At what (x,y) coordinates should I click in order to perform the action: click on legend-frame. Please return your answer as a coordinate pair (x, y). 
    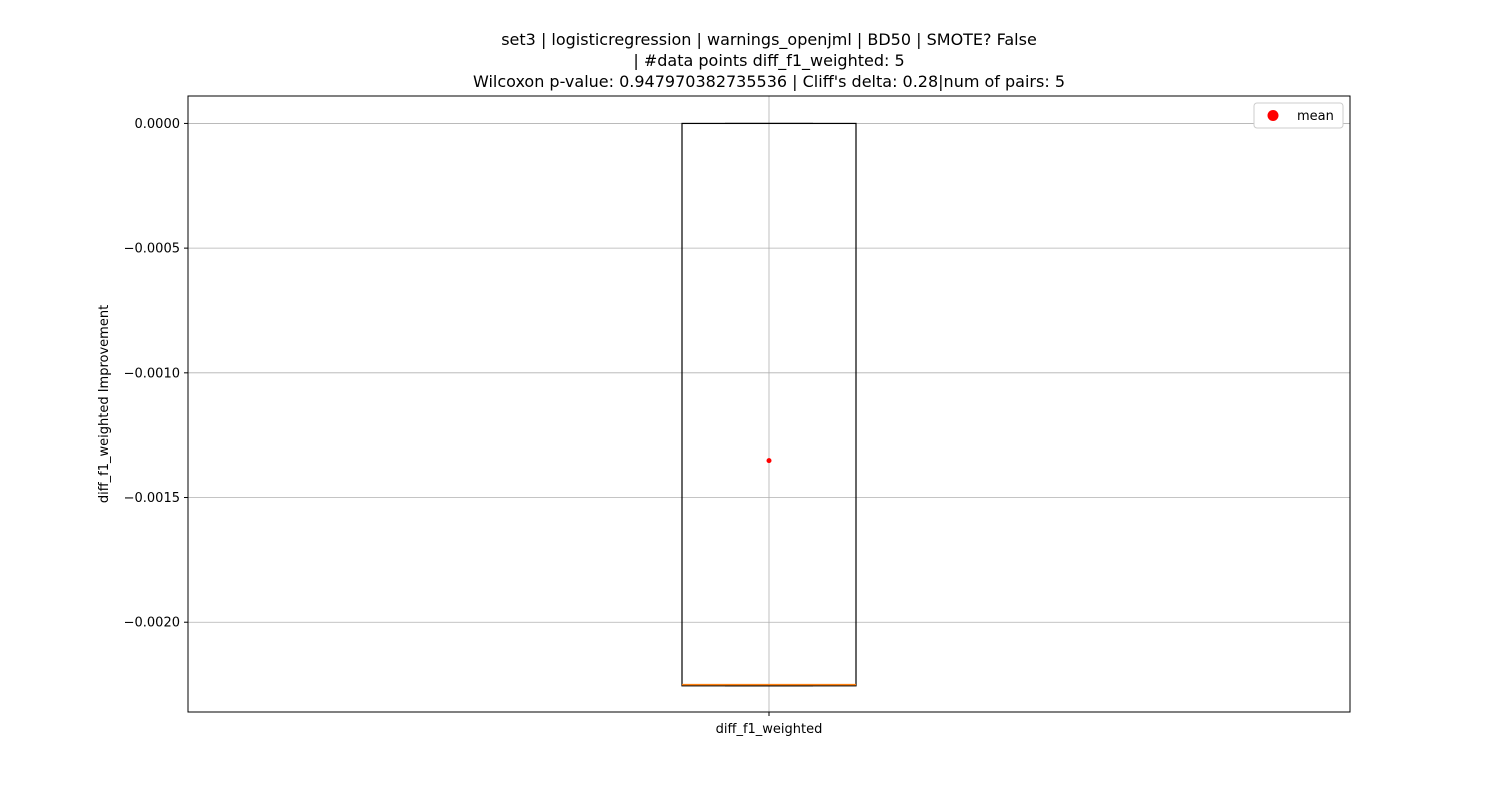
    Looking at the image, I should click on (1298, 115).